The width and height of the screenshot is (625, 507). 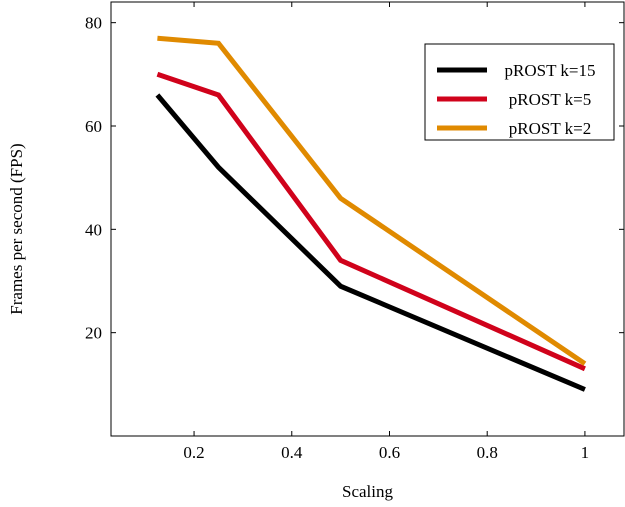 What do you see at coordinates (550, 99) in the screenshot?
I see `legend-label: pROST k=5` at bounding box center [550, 99].